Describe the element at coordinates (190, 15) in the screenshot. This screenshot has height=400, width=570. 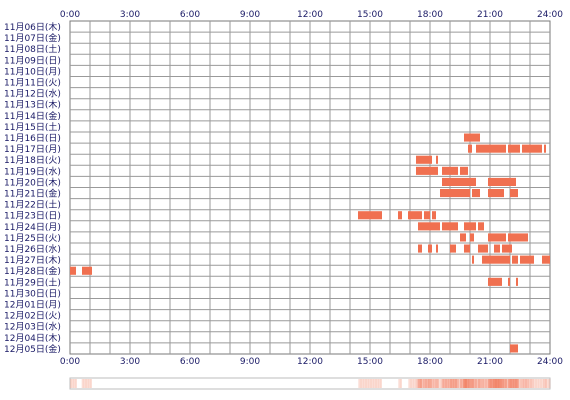
I see `x-tick-label-top: 6:00` at that location.